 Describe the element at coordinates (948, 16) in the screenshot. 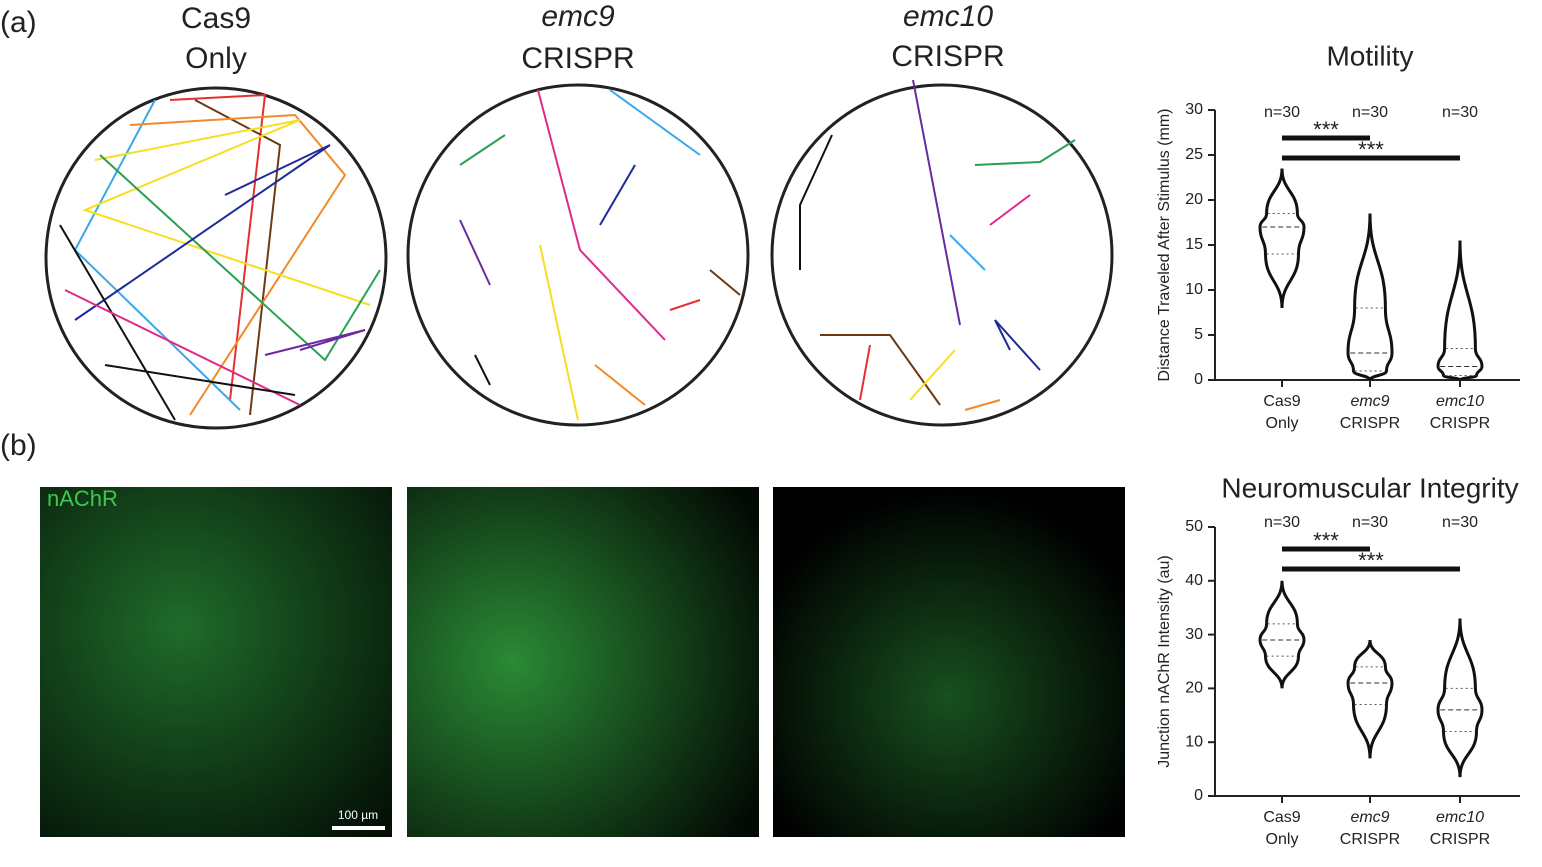

I see `header: emc10` at that location.